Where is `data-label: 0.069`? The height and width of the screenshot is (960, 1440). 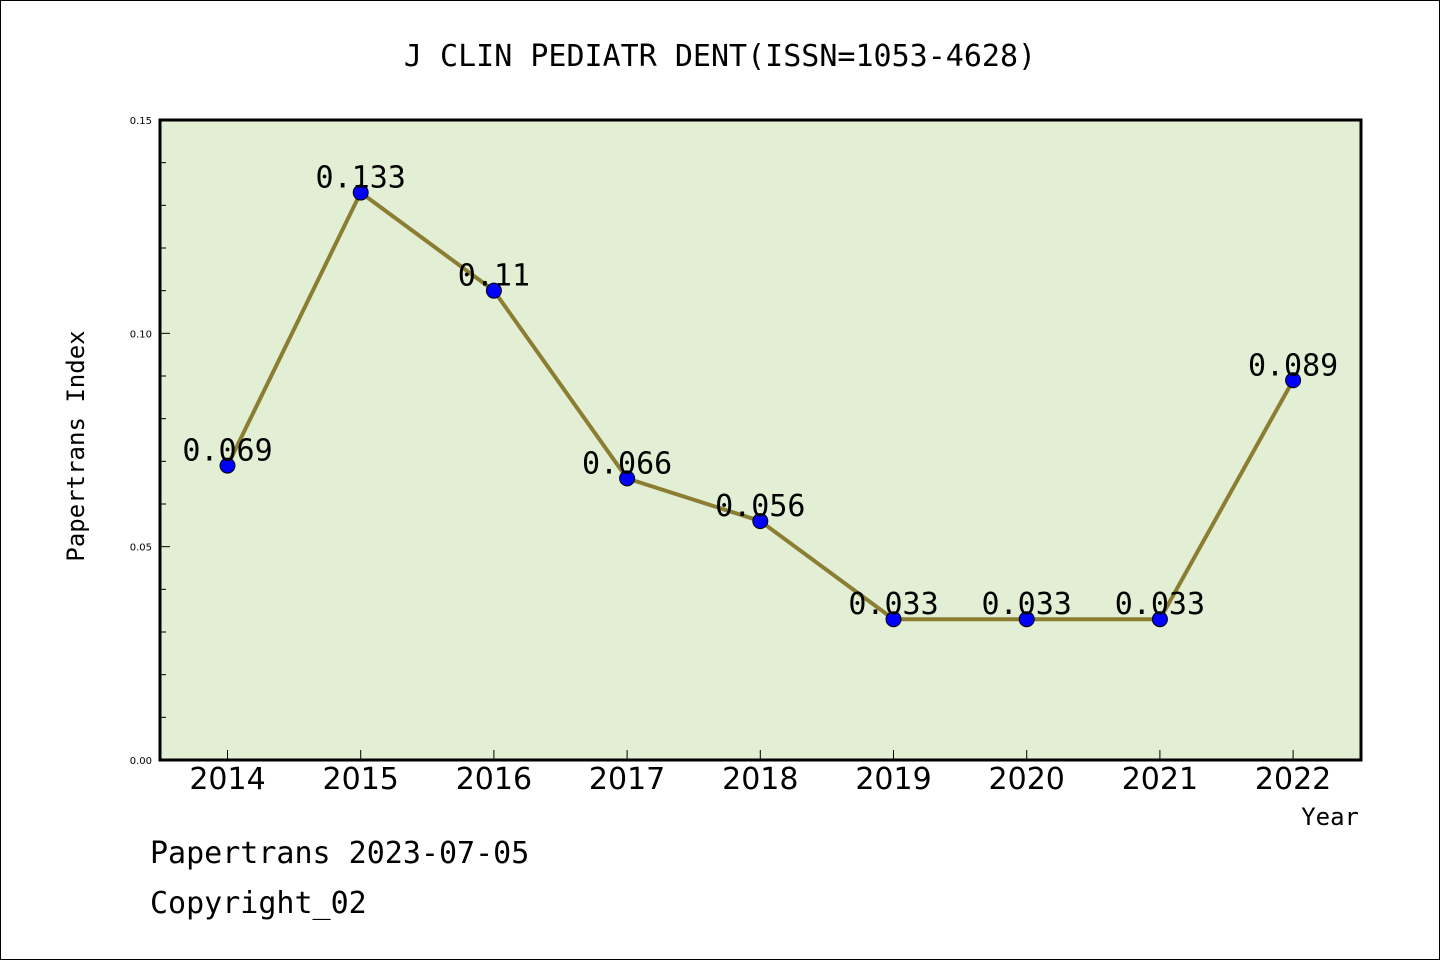 data-label: 0.069 is located at coordinates (227, 451).